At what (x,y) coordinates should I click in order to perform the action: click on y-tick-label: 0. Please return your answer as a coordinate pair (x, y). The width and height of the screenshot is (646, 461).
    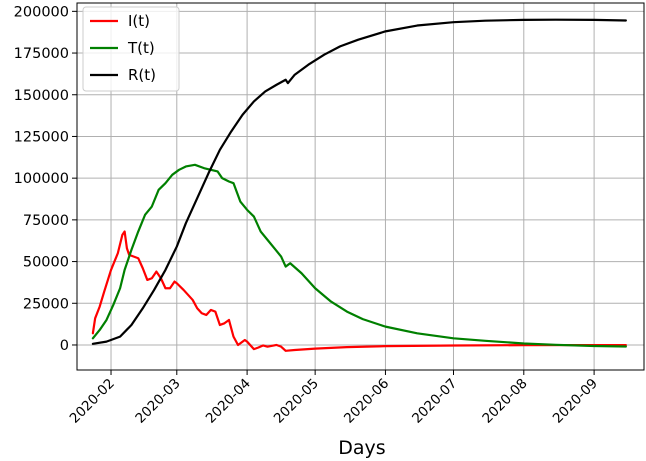
    Looking at the image, I should click on (64, 346).